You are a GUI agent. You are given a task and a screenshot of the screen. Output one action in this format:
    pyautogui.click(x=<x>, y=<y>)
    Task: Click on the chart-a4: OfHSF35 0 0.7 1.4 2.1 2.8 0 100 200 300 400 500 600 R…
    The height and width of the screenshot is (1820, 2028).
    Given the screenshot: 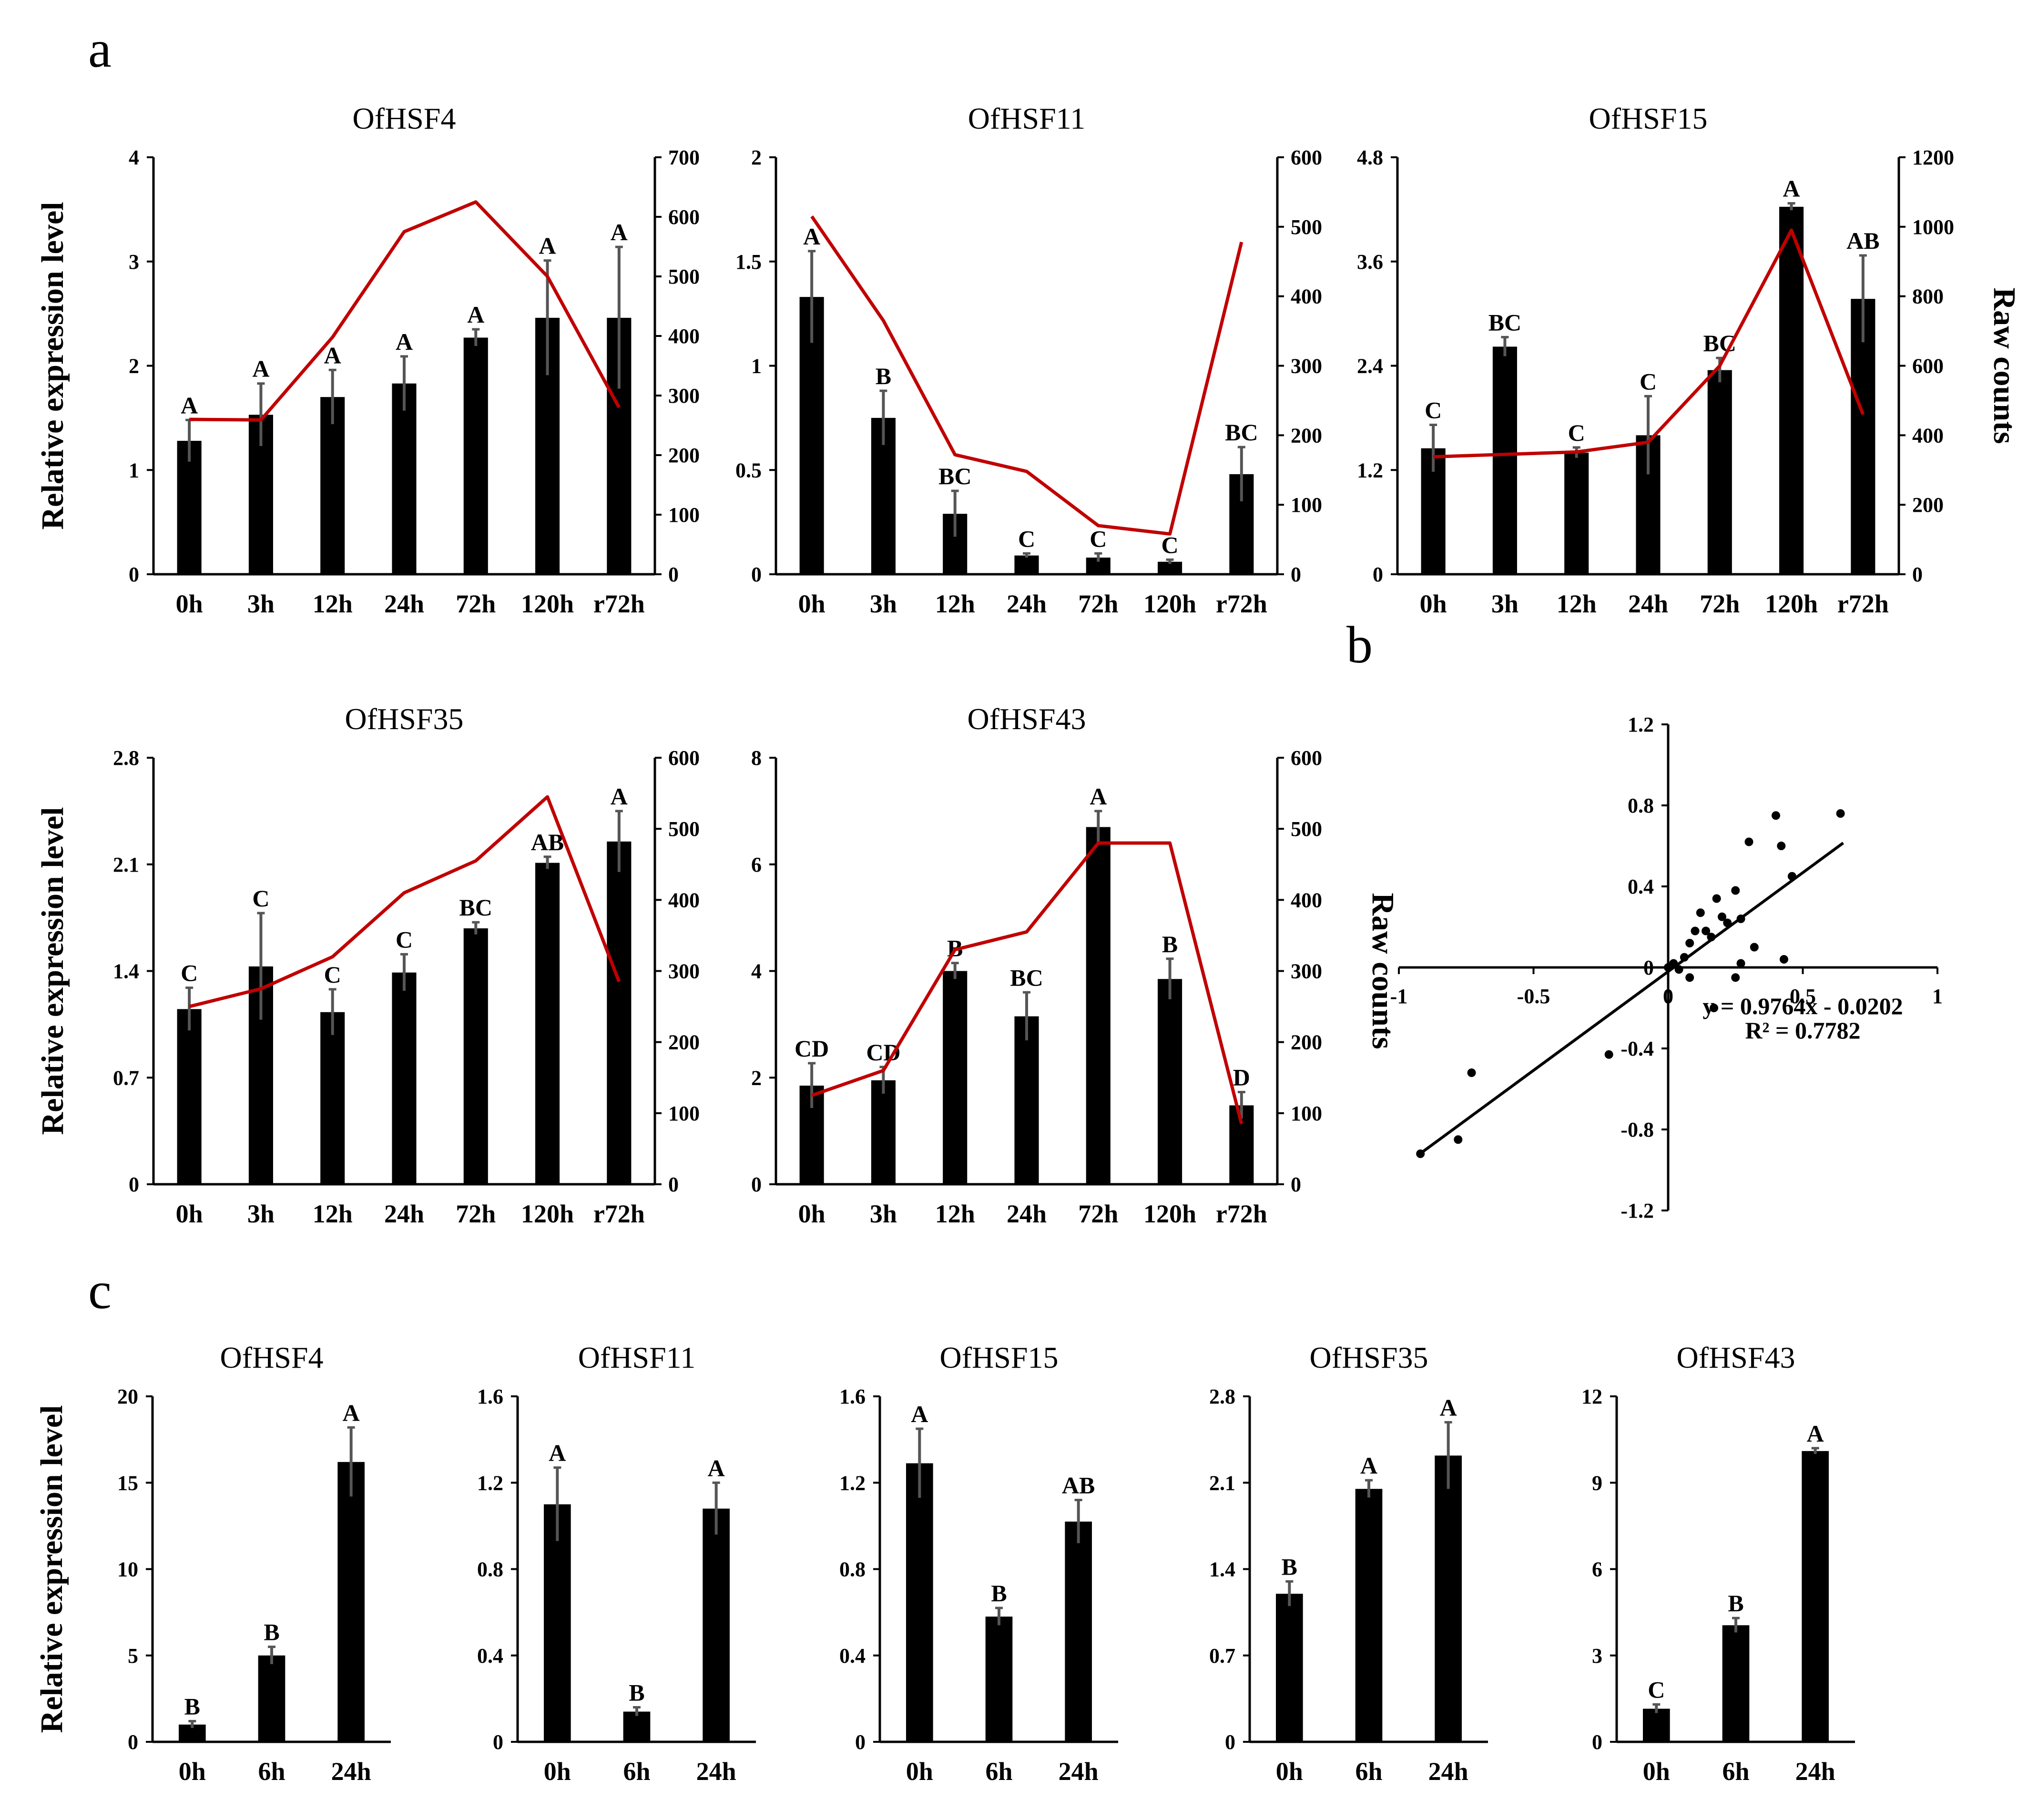 What is the action you would take?
    pyautogui.click(x=367, y=965)
    